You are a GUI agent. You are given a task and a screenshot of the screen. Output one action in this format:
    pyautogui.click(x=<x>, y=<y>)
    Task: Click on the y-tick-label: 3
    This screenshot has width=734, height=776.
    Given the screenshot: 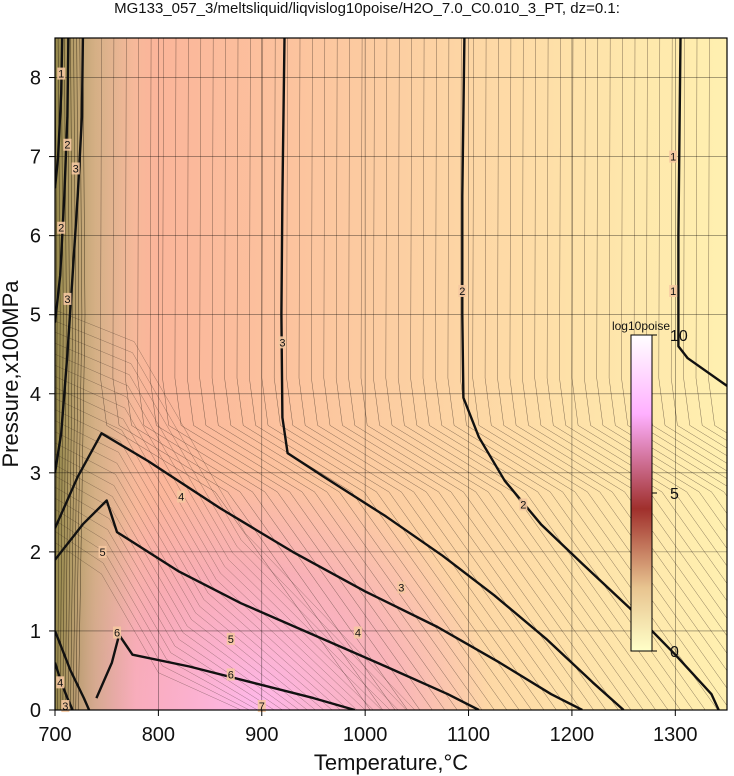 What is the action you would take?
    pyautogui.click(x=35, y=474)
    